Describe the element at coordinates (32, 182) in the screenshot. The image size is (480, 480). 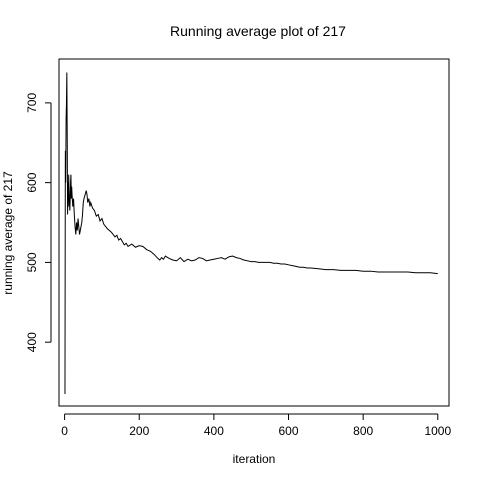
I see `y-tick-label: 600` at that location.